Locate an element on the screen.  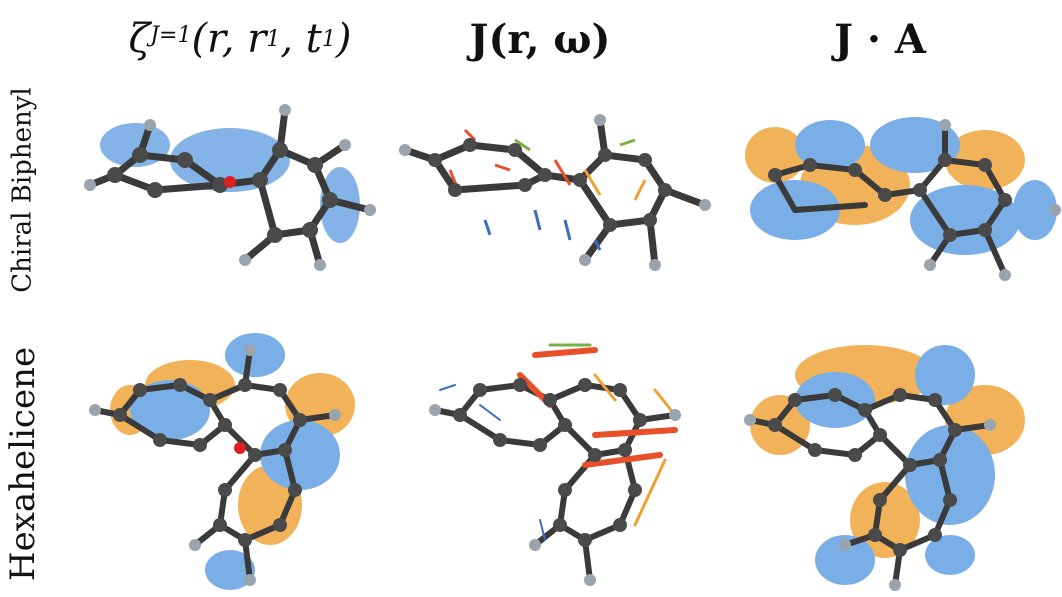
biphenyl-dot-figure is located at coordinates (903, 199).